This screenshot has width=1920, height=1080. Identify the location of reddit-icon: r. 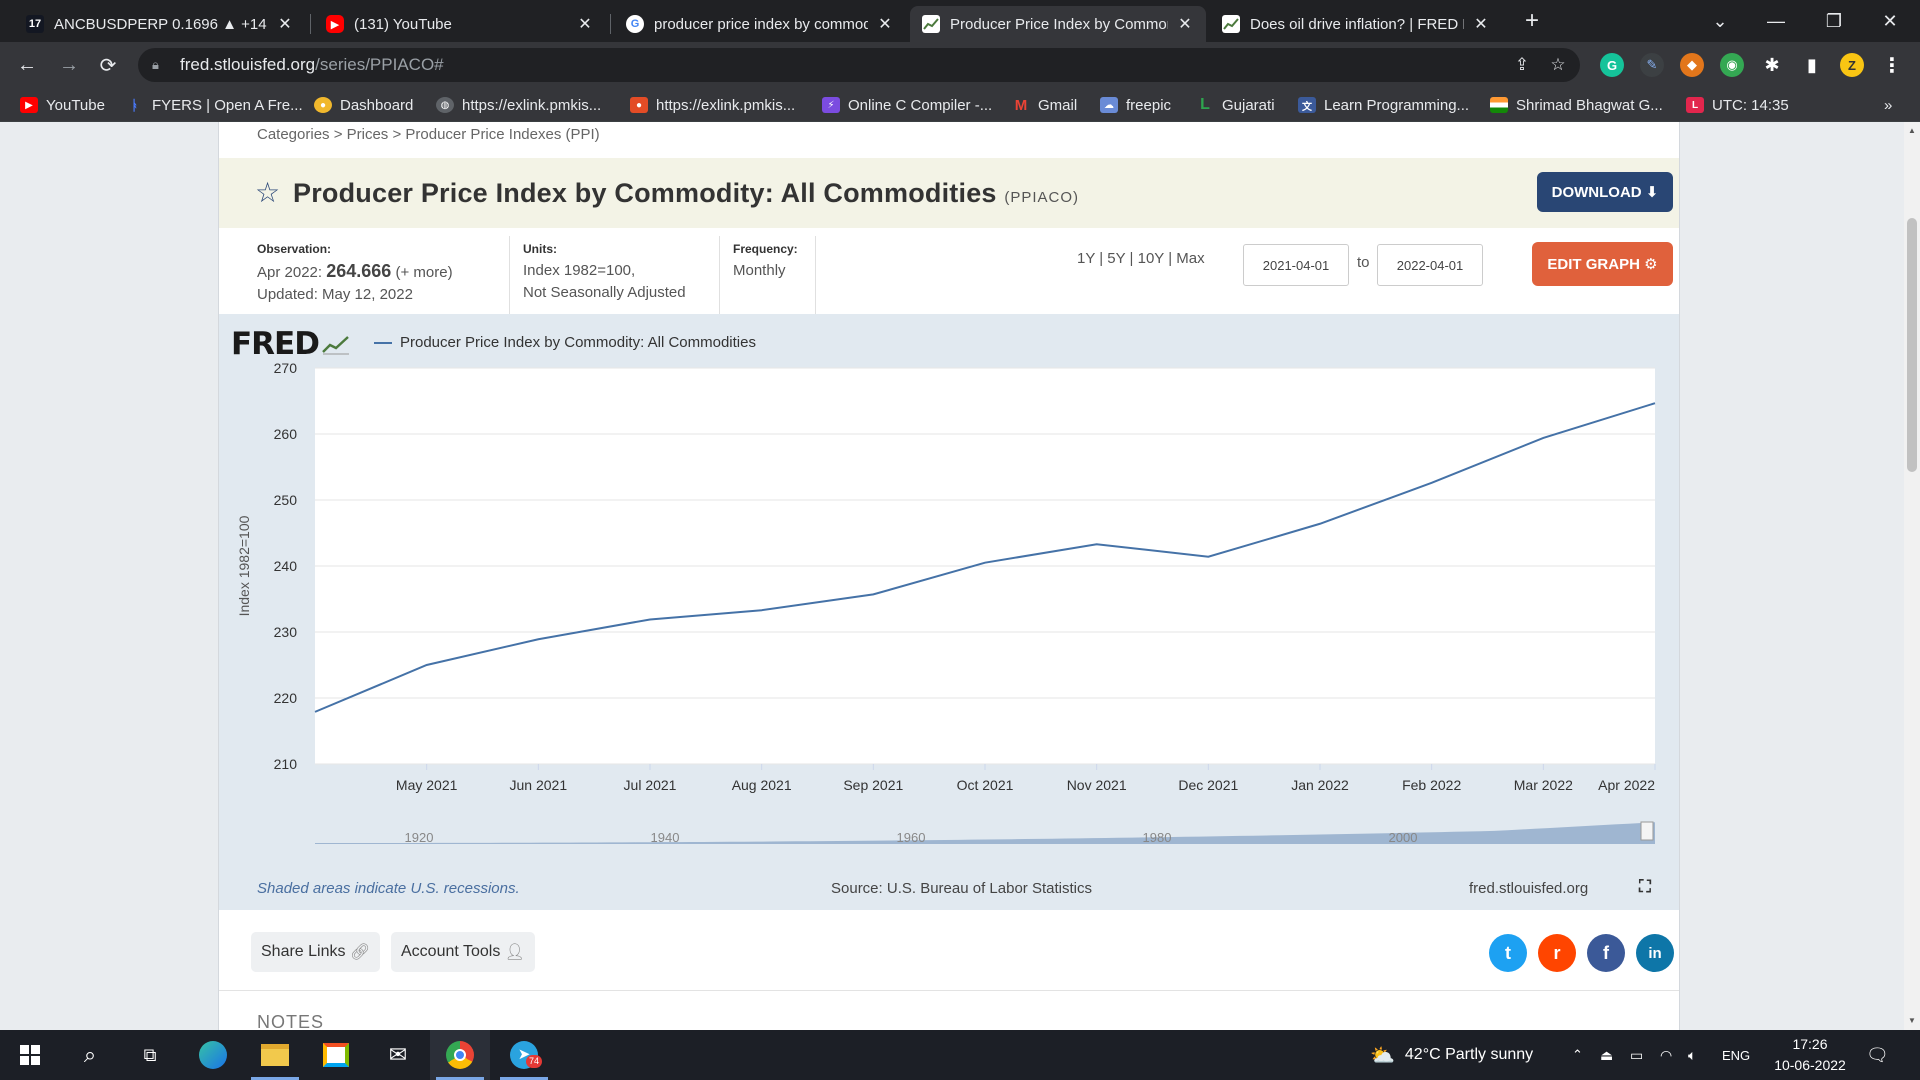
(1557, 953).